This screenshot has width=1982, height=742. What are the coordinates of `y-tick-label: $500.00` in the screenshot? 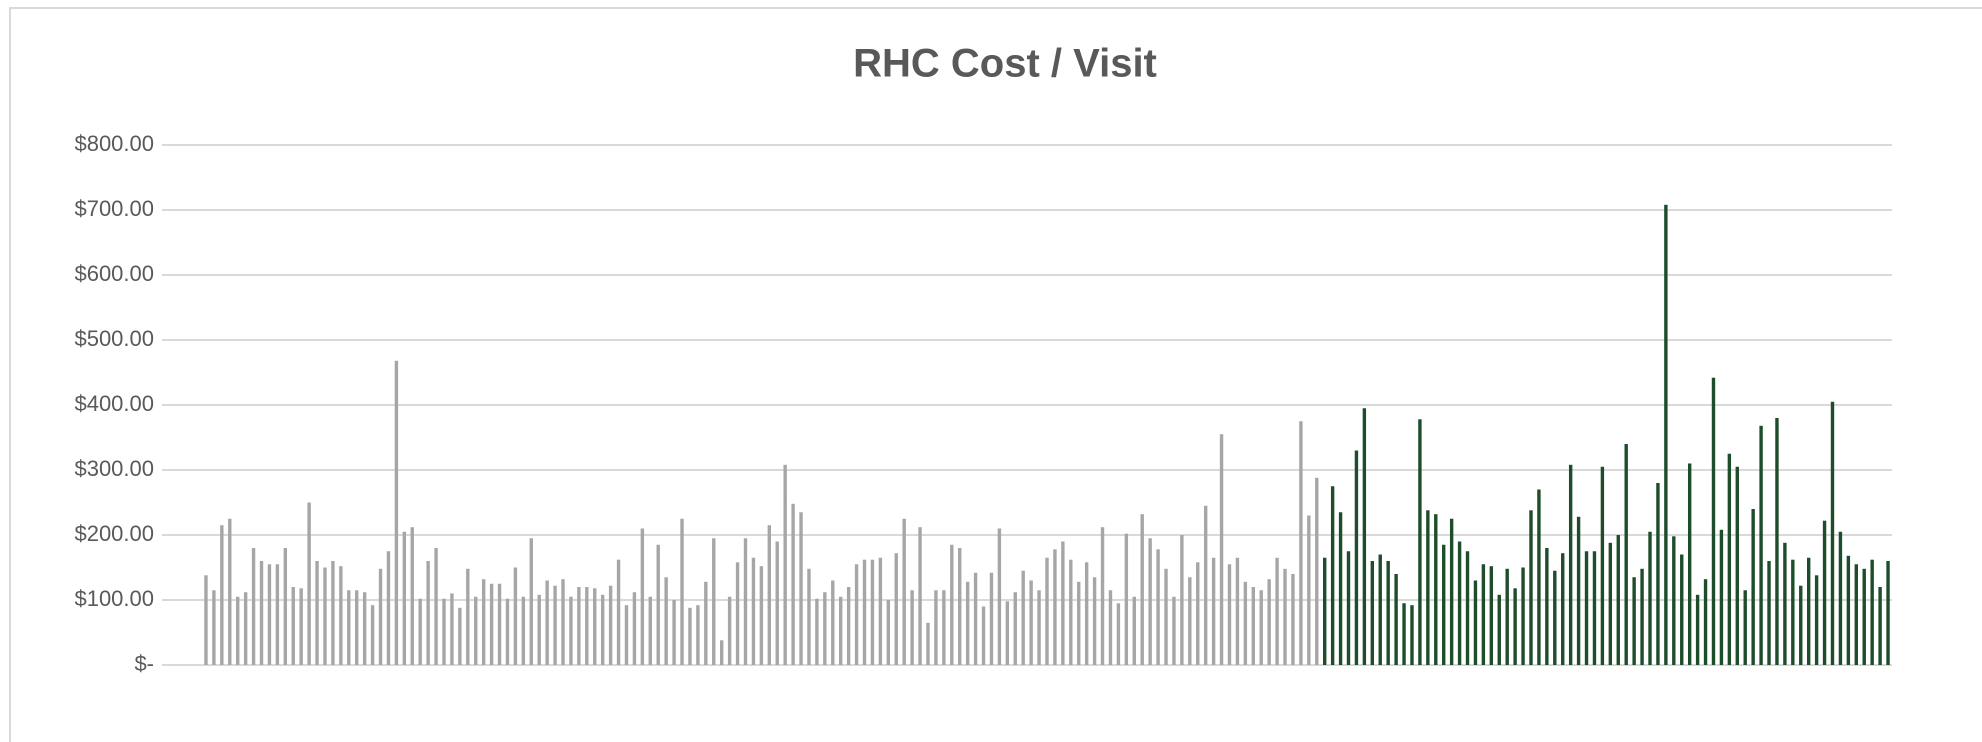 It's located at (114, 338).